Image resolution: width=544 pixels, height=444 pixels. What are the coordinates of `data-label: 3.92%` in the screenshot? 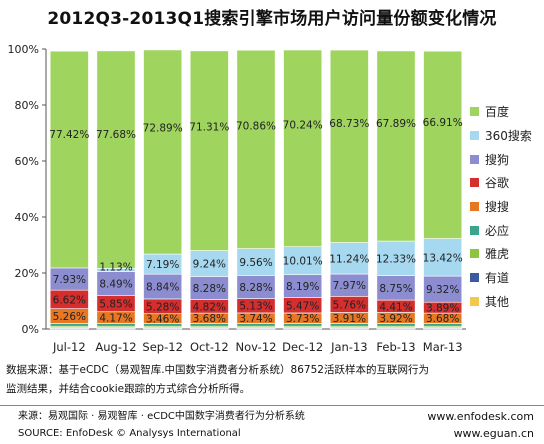 It's located at (395, 319).